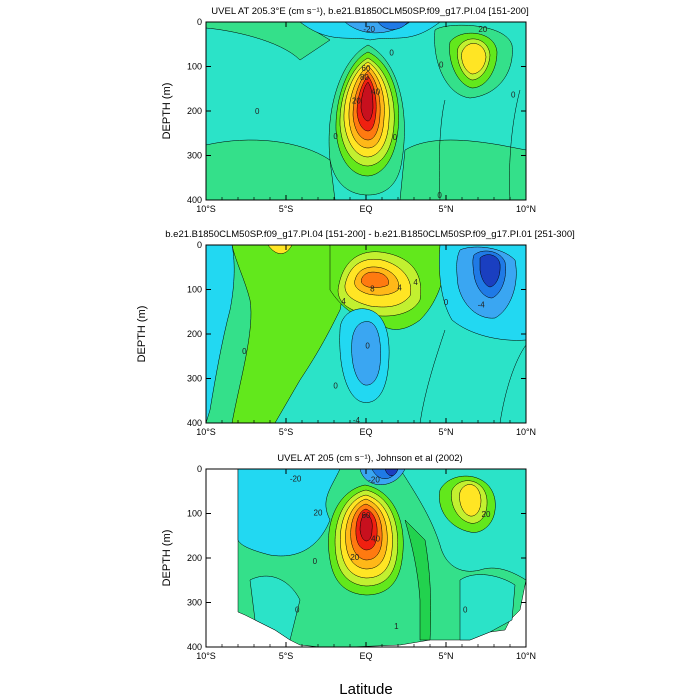 This screenshot has height=700, width=700. Describe the element at coordinates (390, 552) in the screenshot. I see `panel-3-contour-labels: -20 -20 20 60 40 20 20 0 0 0 1` at that location.